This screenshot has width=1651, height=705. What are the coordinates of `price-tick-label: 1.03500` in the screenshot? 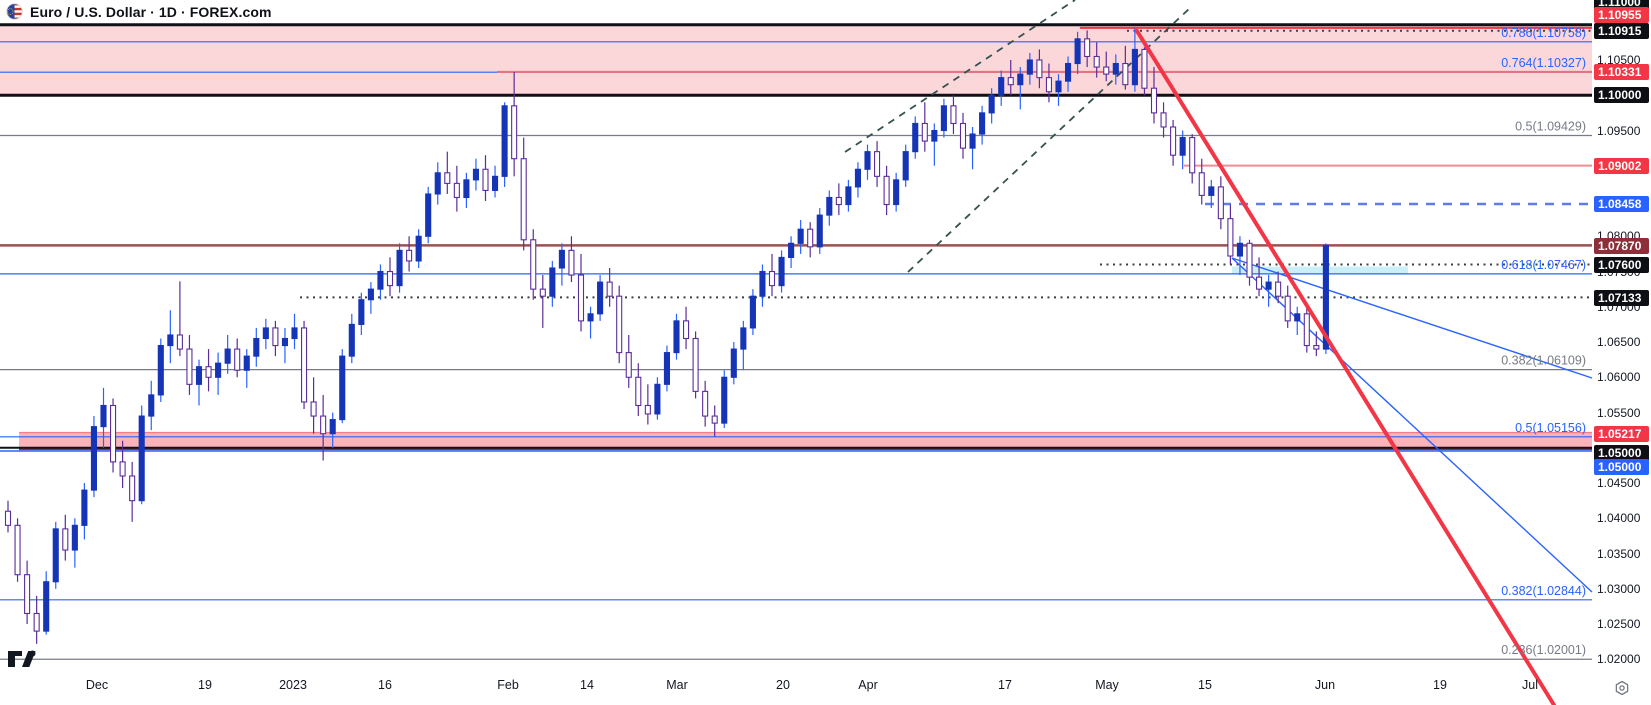 It's located at (1619, 553).